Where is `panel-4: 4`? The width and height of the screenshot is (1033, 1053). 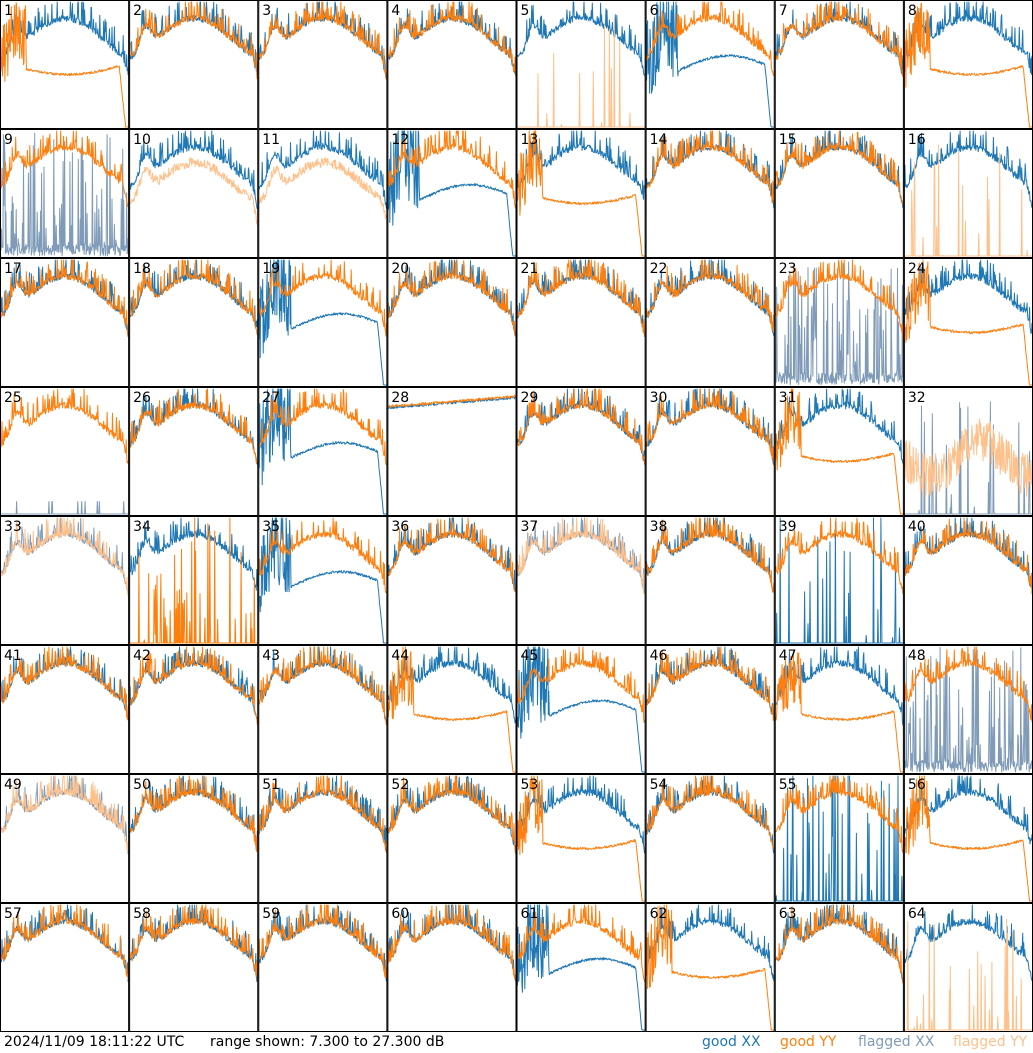
panel-4: 4 is located at coordinates (452, 64).